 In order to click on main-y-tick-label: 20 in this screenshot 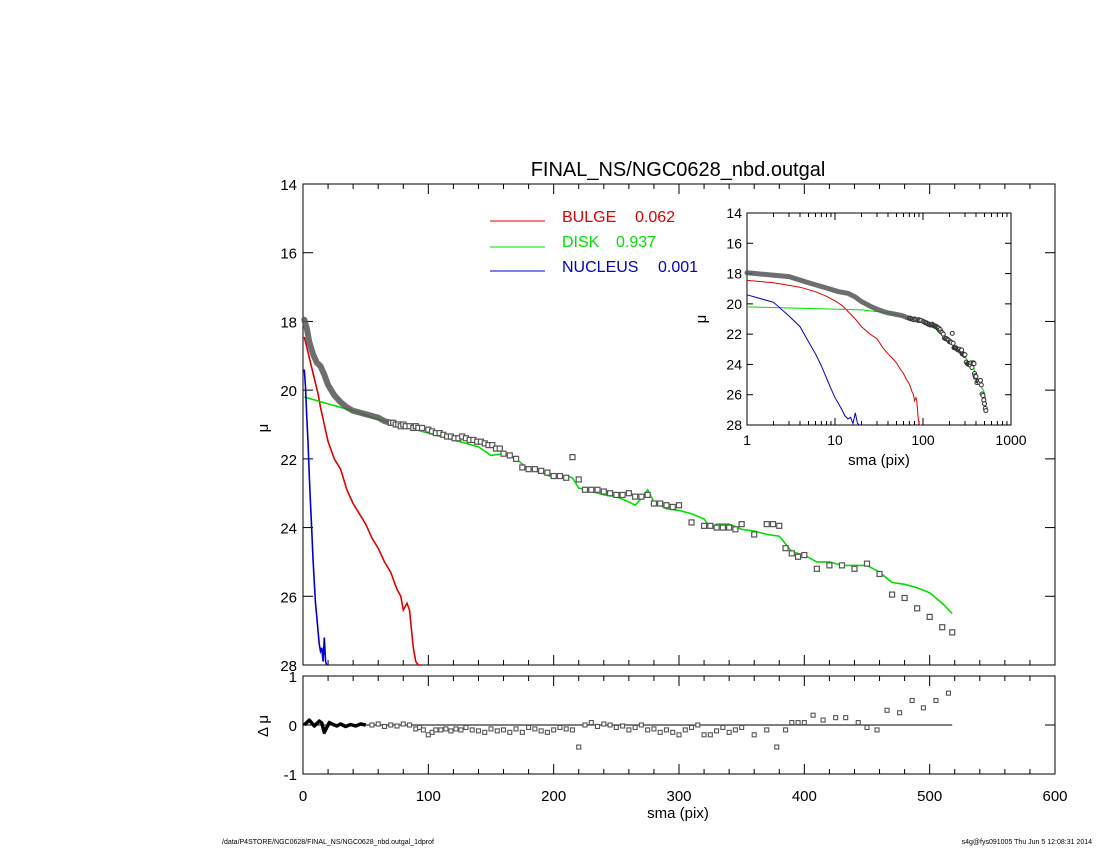, I will do `click(288, 391)`.